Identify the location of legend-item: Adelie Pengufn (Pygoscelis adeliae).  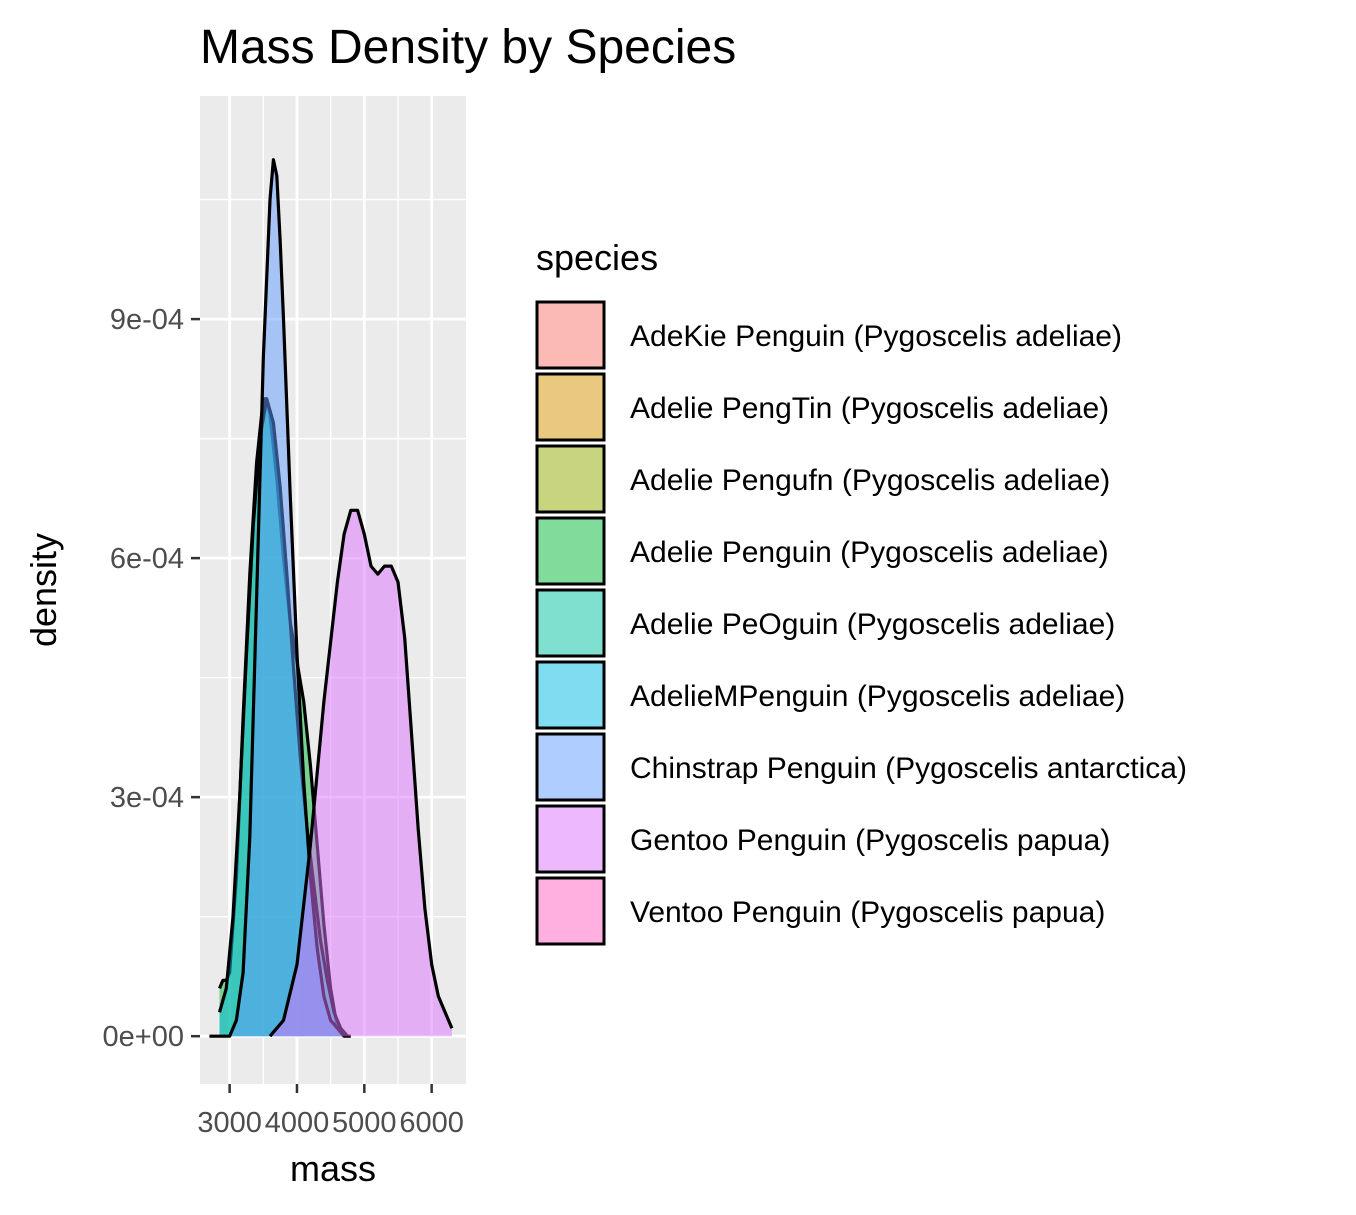
(822, 479).